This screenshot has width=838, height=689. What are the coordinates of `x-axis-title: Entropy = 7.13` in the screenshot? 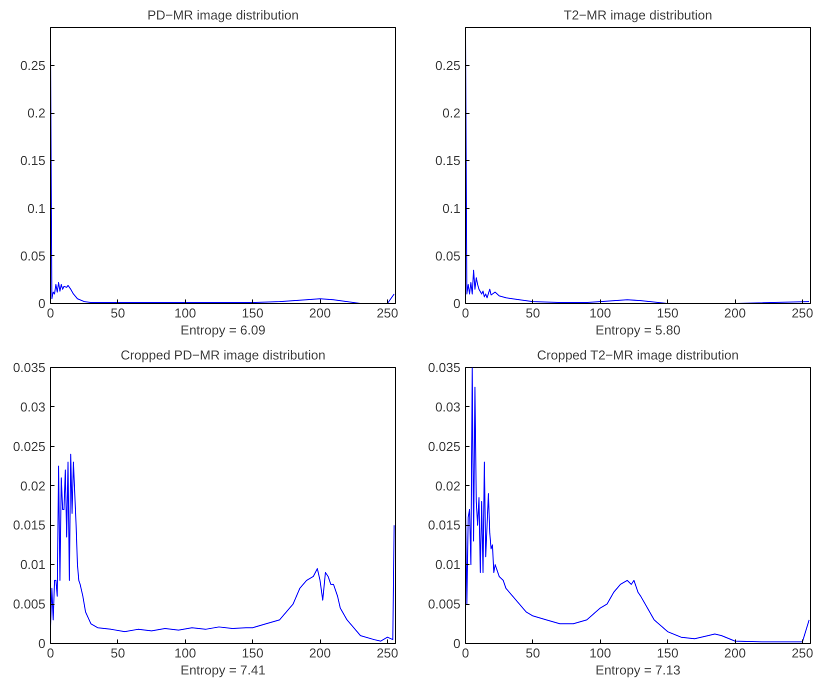 It's located at (638, 670).